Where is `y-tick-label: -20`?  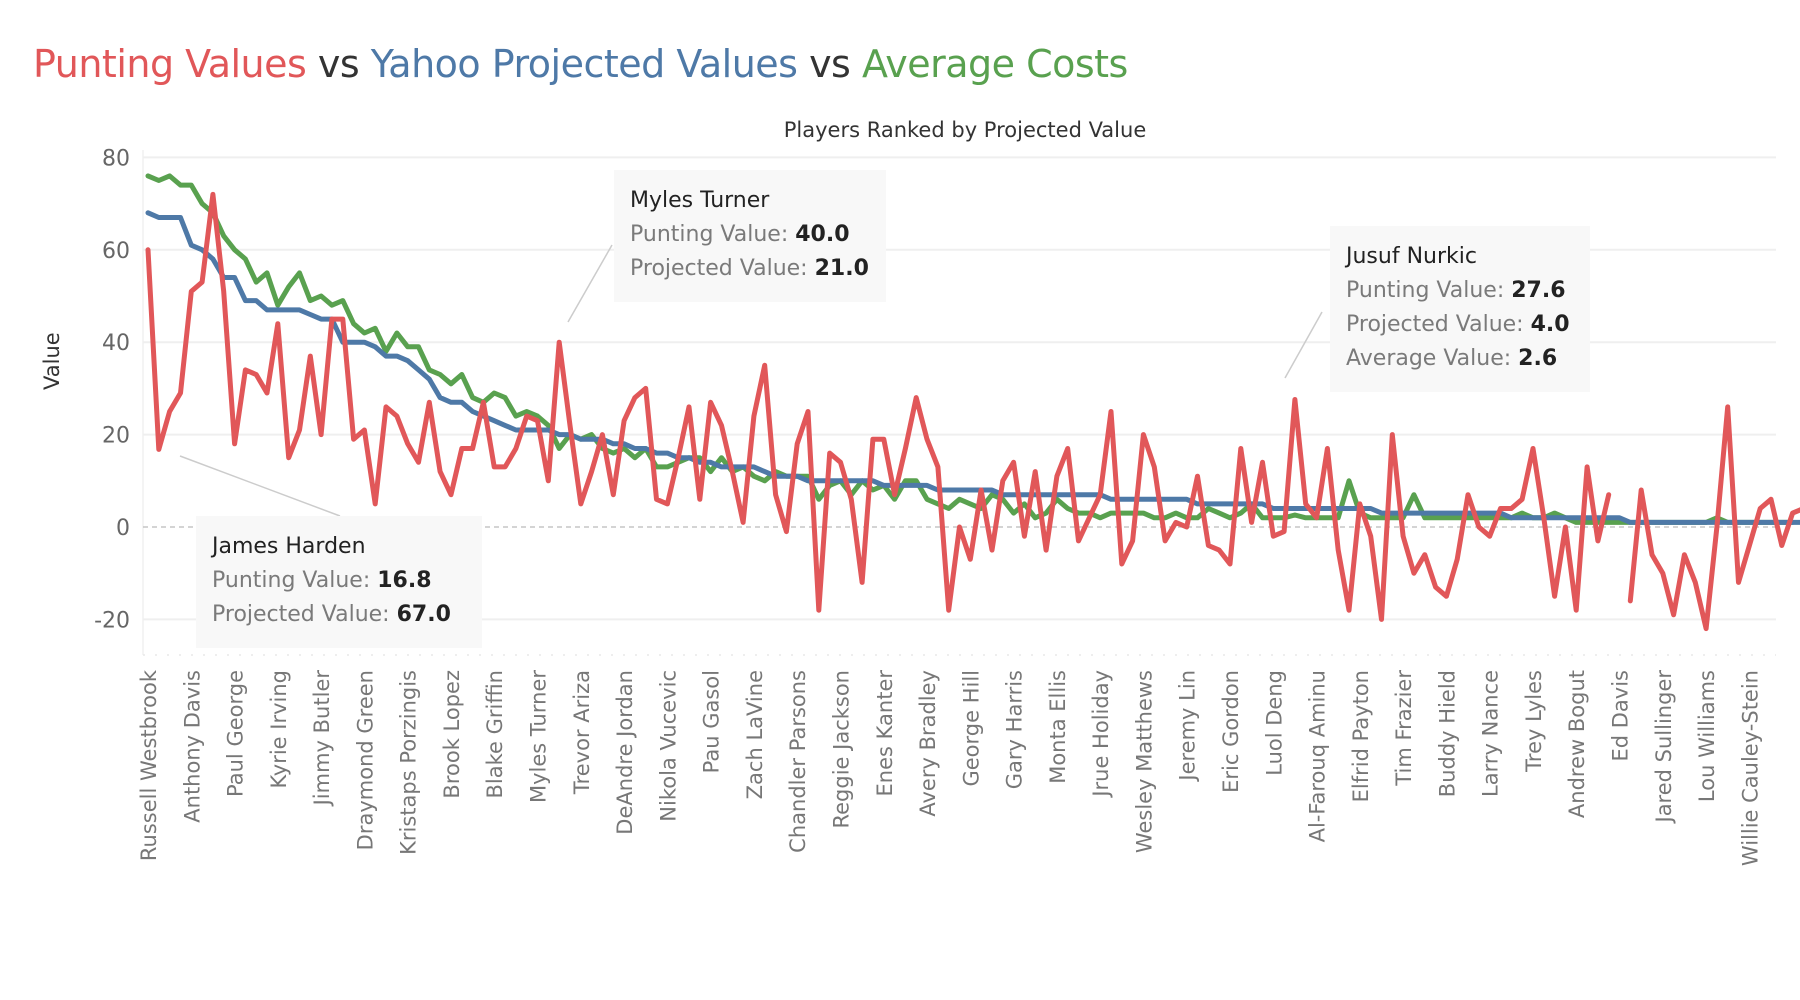 y-tick-label: -20 is located at coordinates (112, 620).